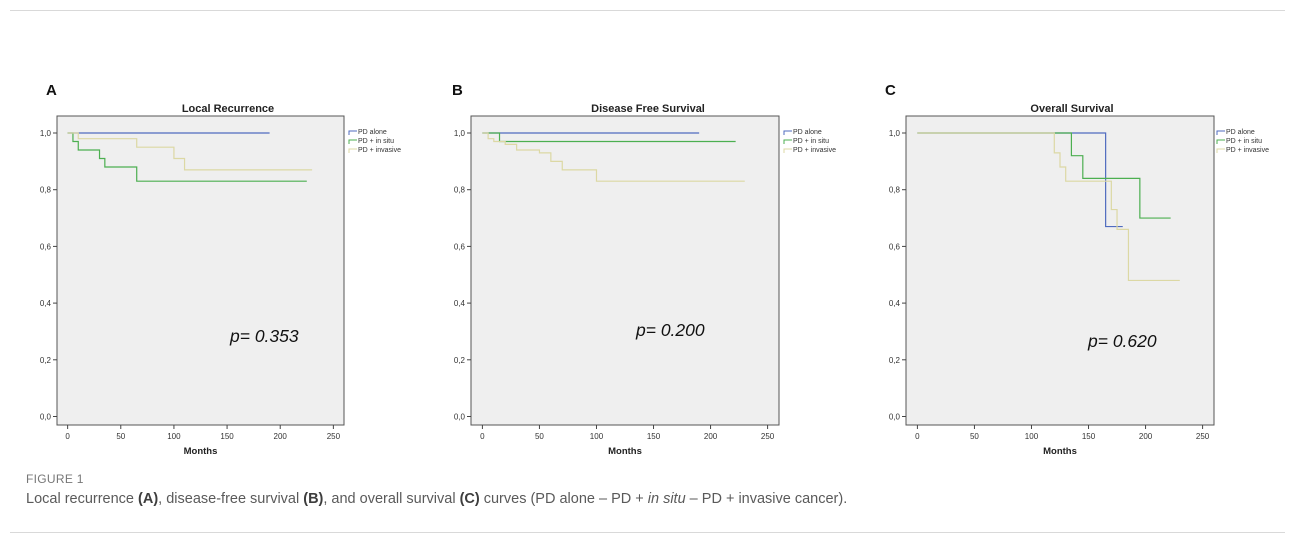 The image size is (1293, 544). I want to click on p-value-annotation: p= 0.353, so click(264, 336).